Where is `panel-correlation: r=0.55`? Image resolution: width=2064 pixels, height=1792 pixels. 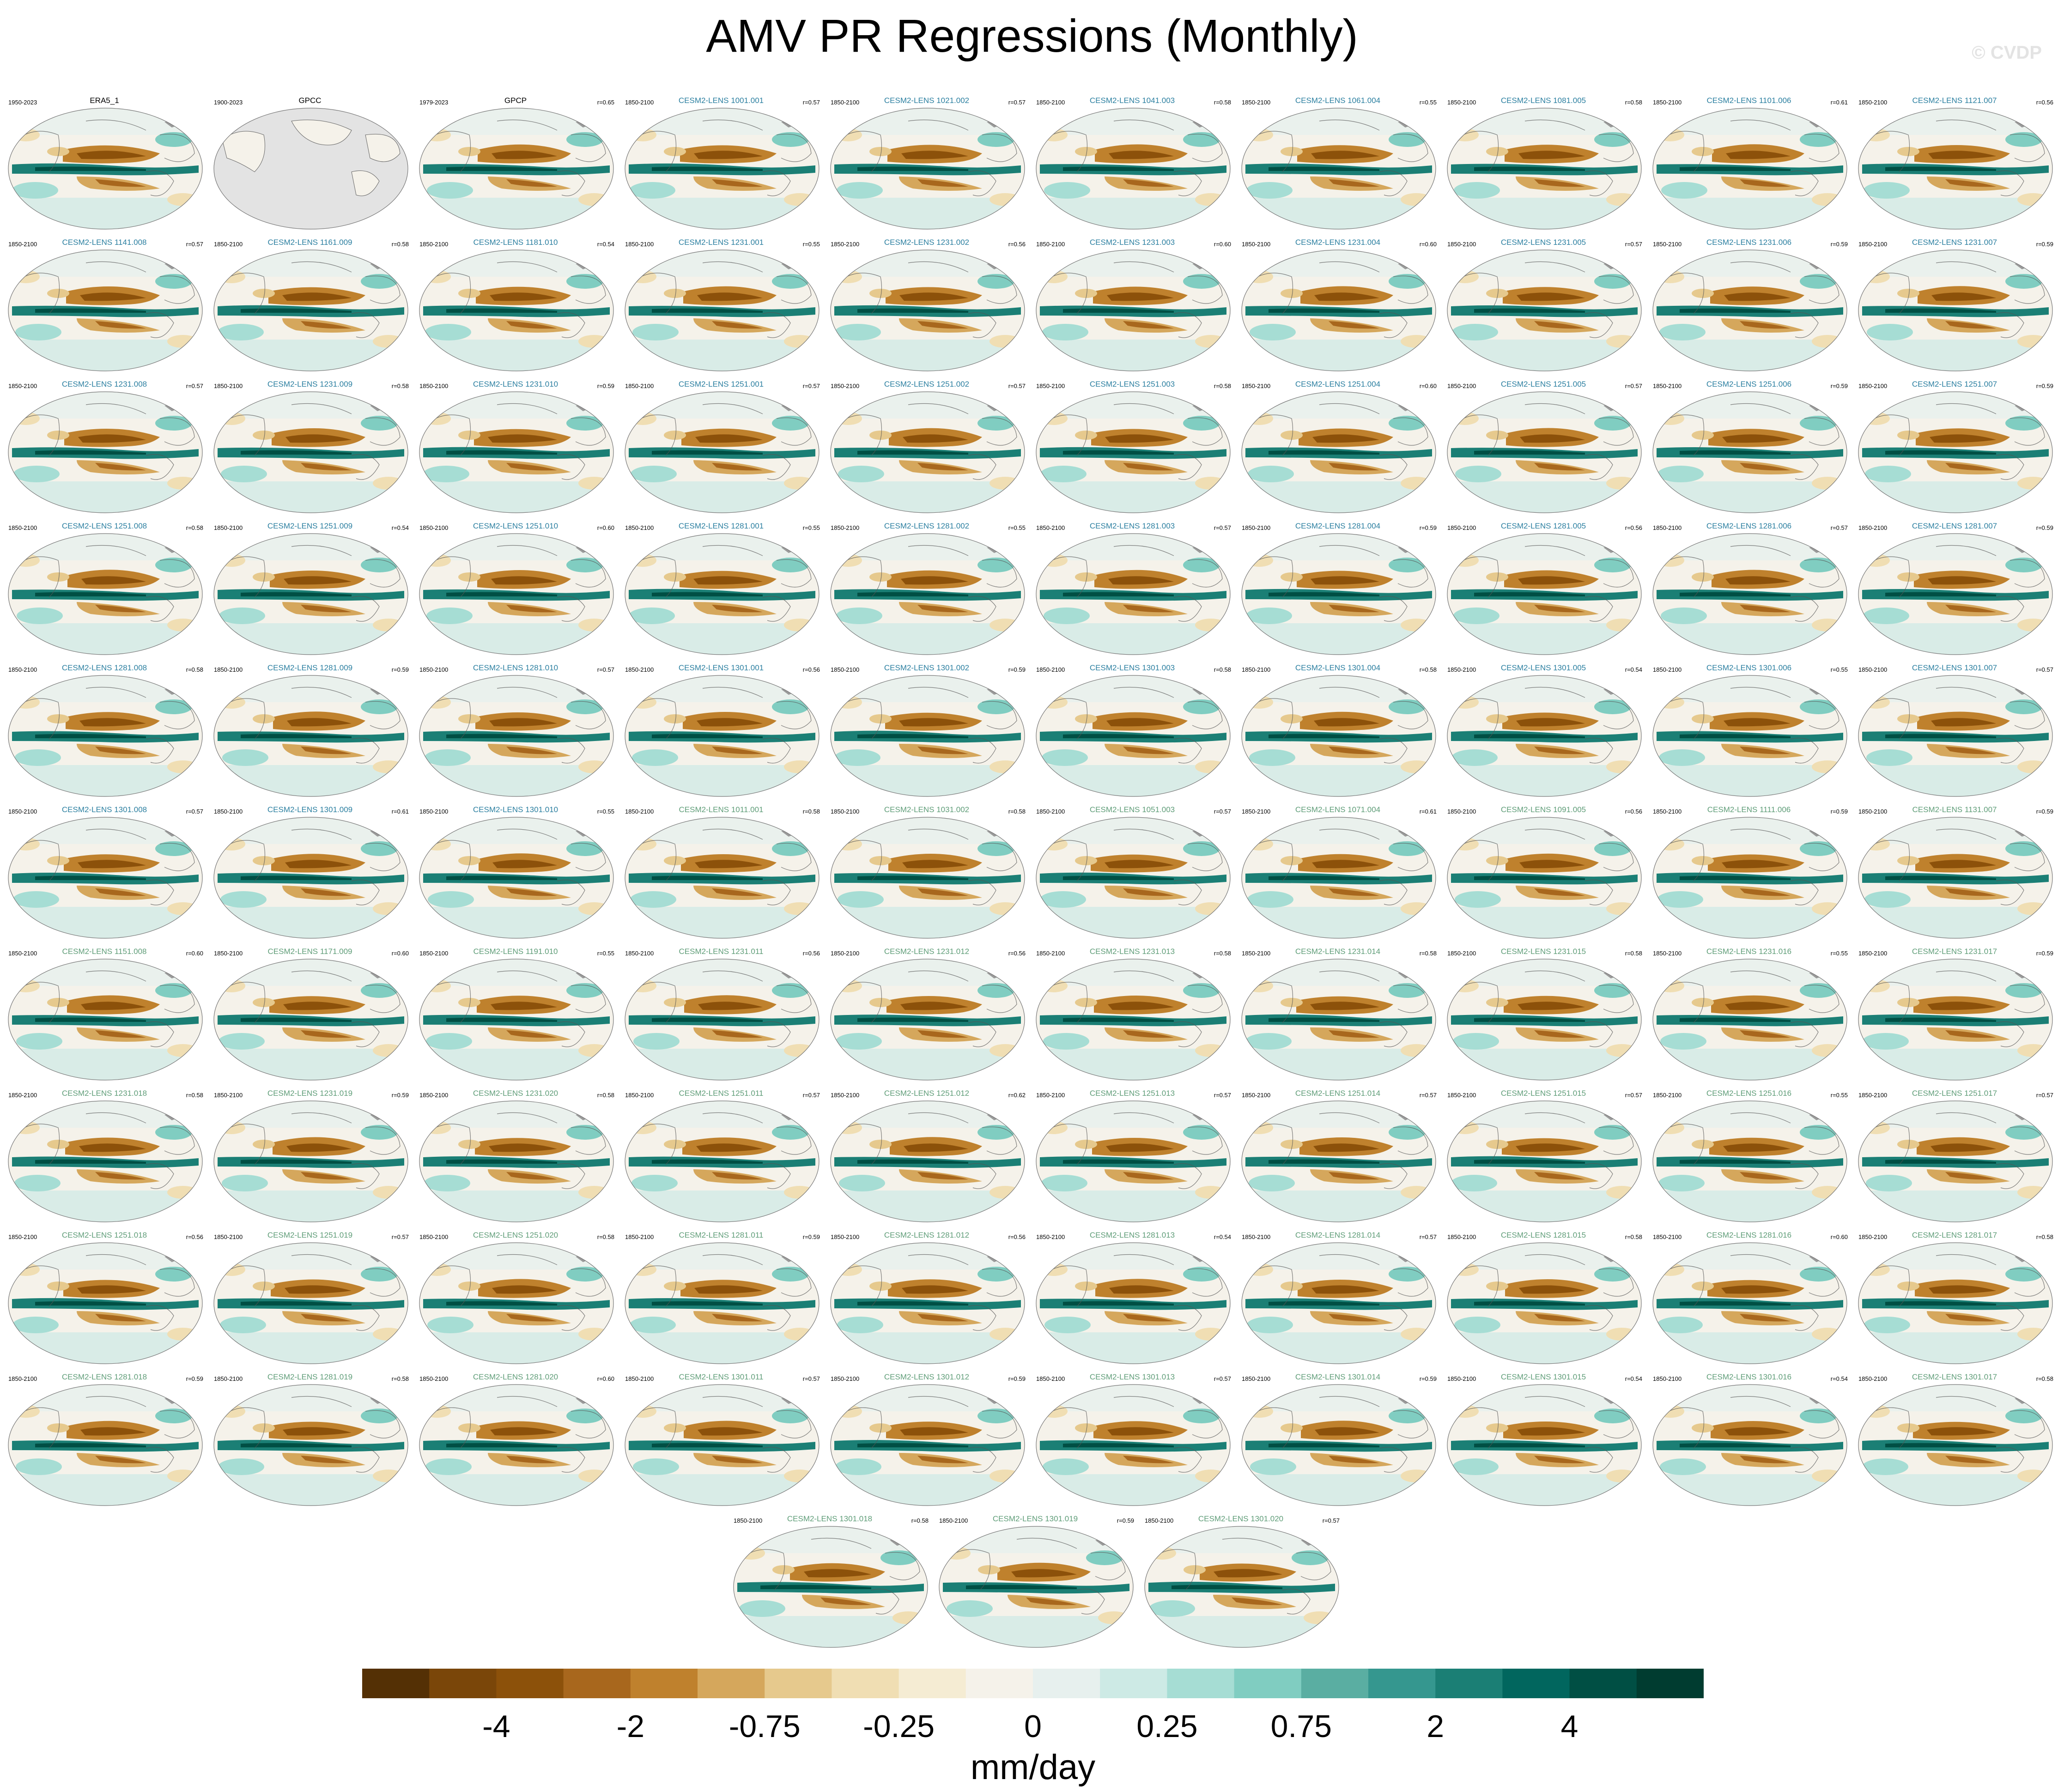 panel-correlation: r=0.55 is located at coordinates (811, 244).